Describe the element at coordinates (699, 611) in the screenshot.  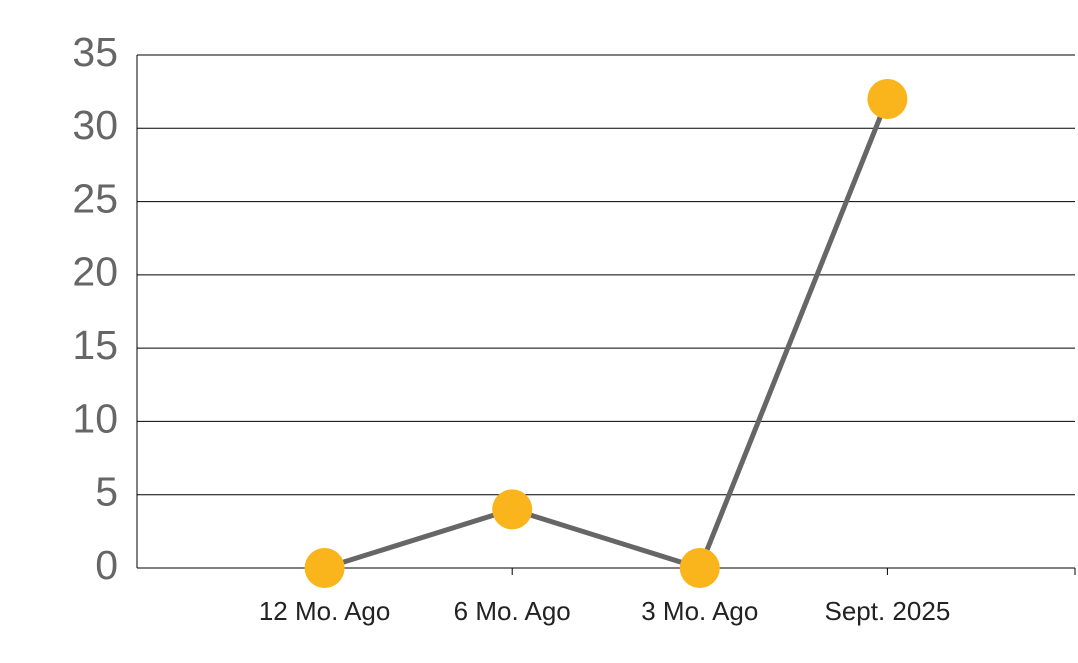
I see `x-tick-label: 3 Mo. Ago` at that location.